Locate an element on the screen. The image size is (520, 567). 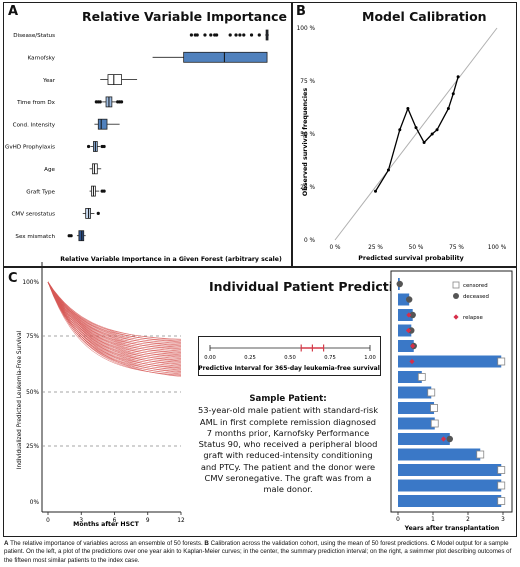
calibration-y-tick: 25 % is located at coordinates (307, 188).